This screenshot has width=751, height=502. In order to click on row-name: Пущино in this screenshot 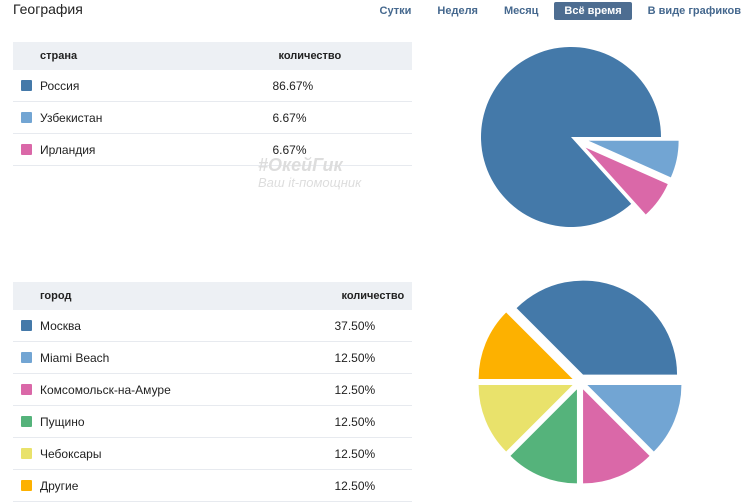, I will do `click(62, 421)`.